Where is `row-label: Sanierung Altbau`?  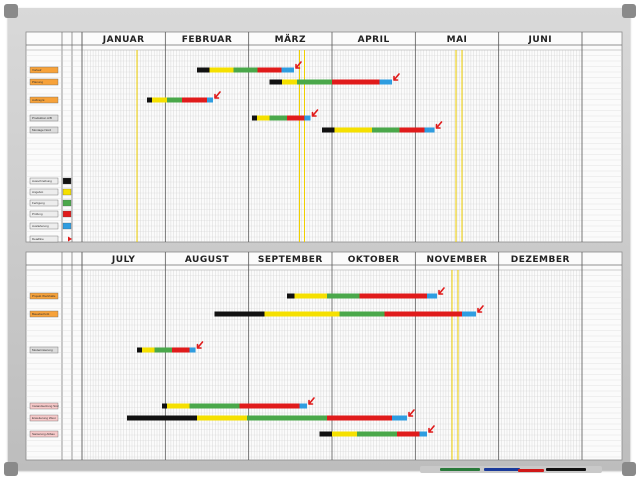
row-label: Sanierung Altbau is located at coordinates (43, 434).